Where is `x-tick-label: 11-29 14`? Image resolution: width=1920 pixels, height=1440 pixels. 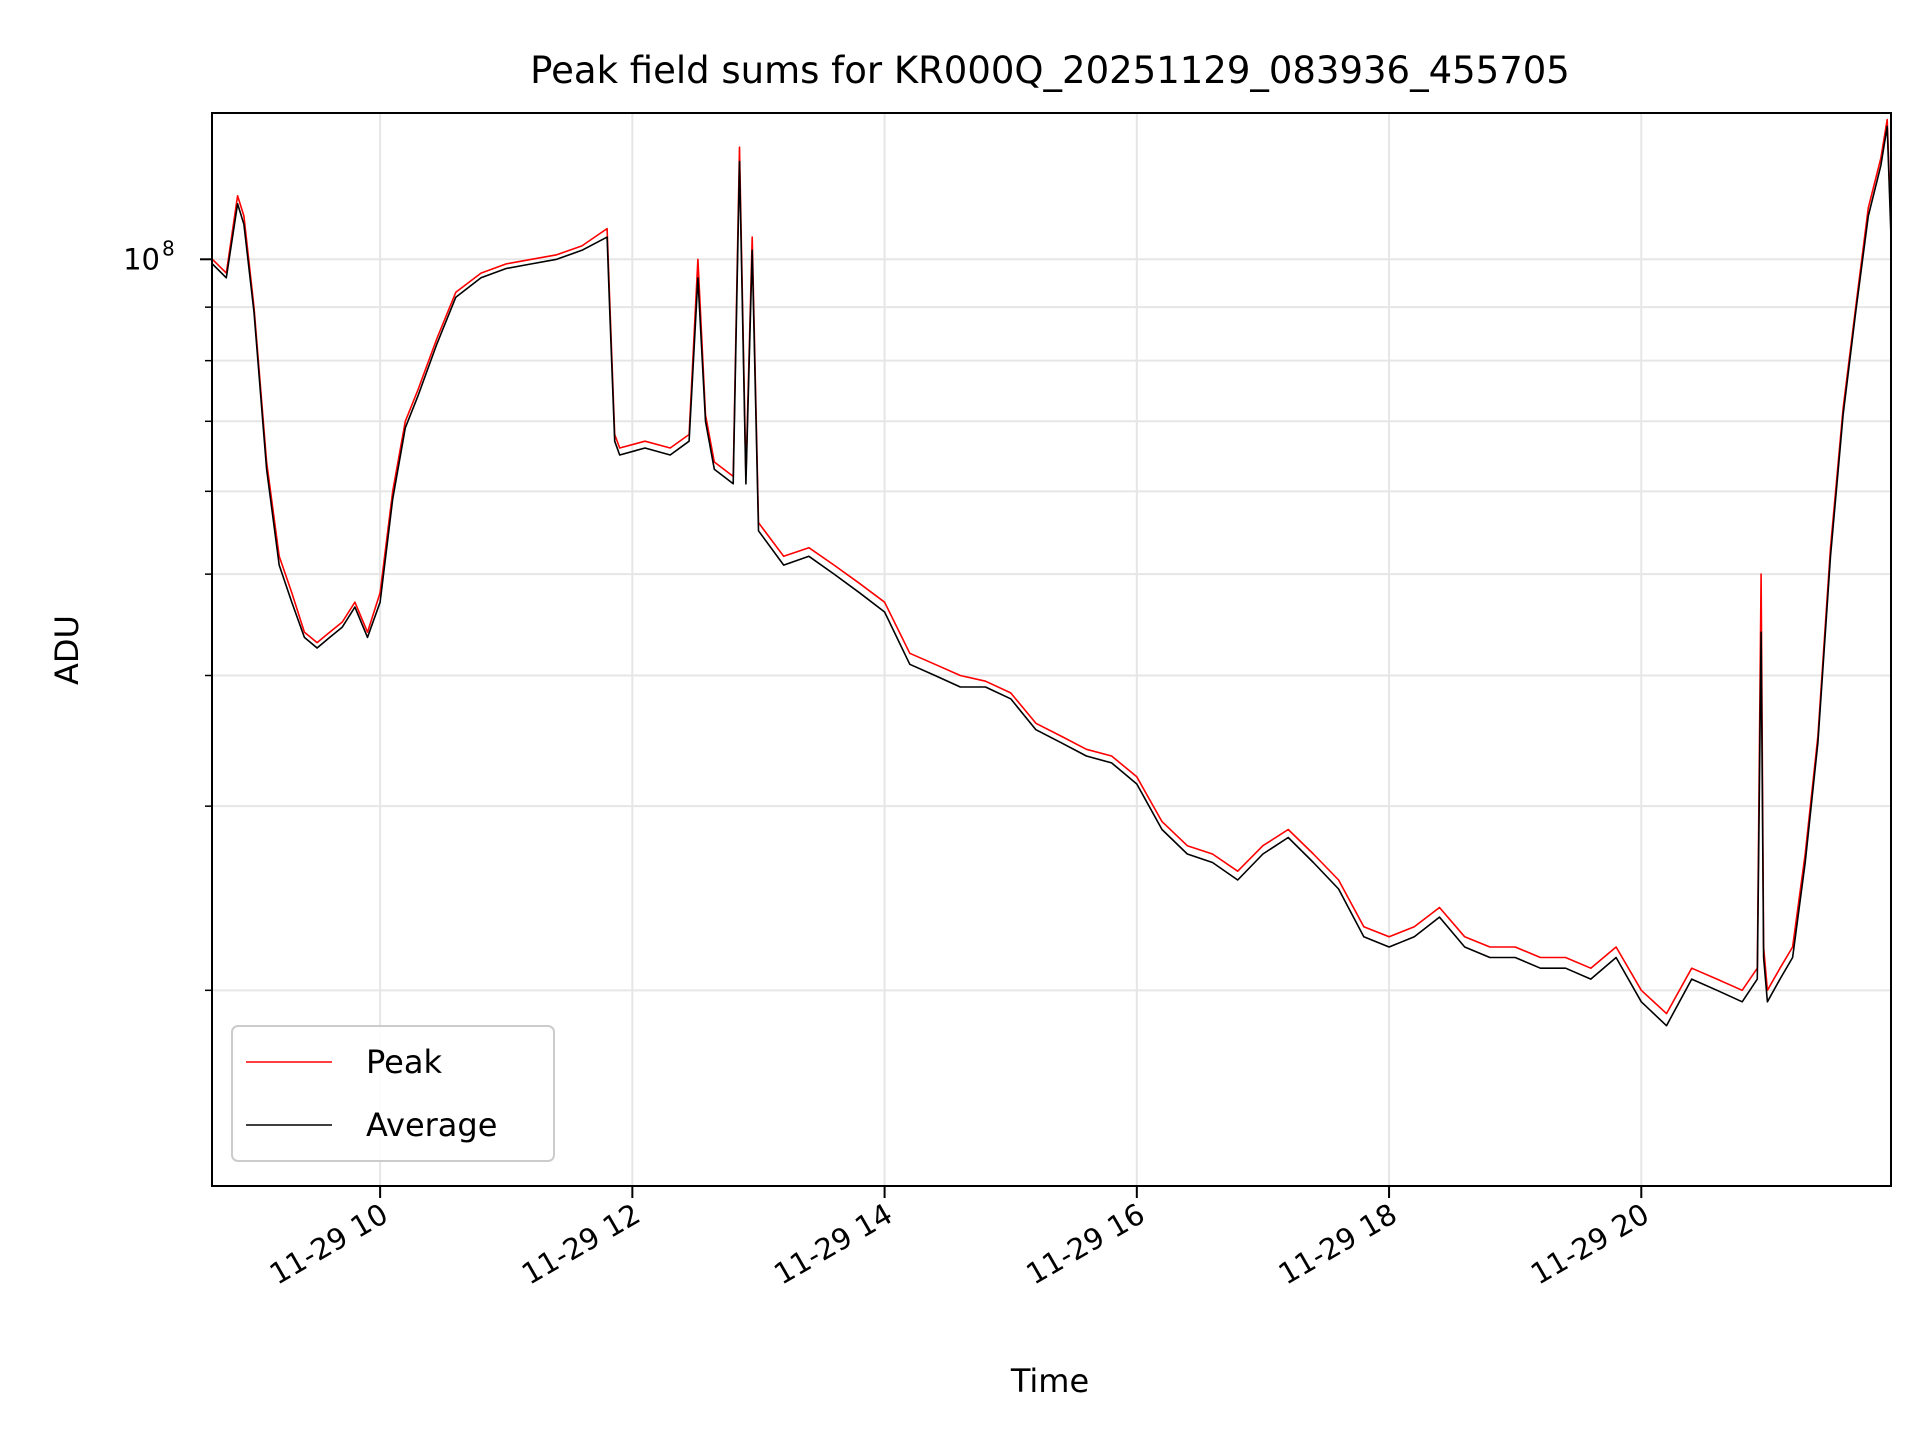
x-tick-label: 11-29 14 is located at coordinates (833, 1244).